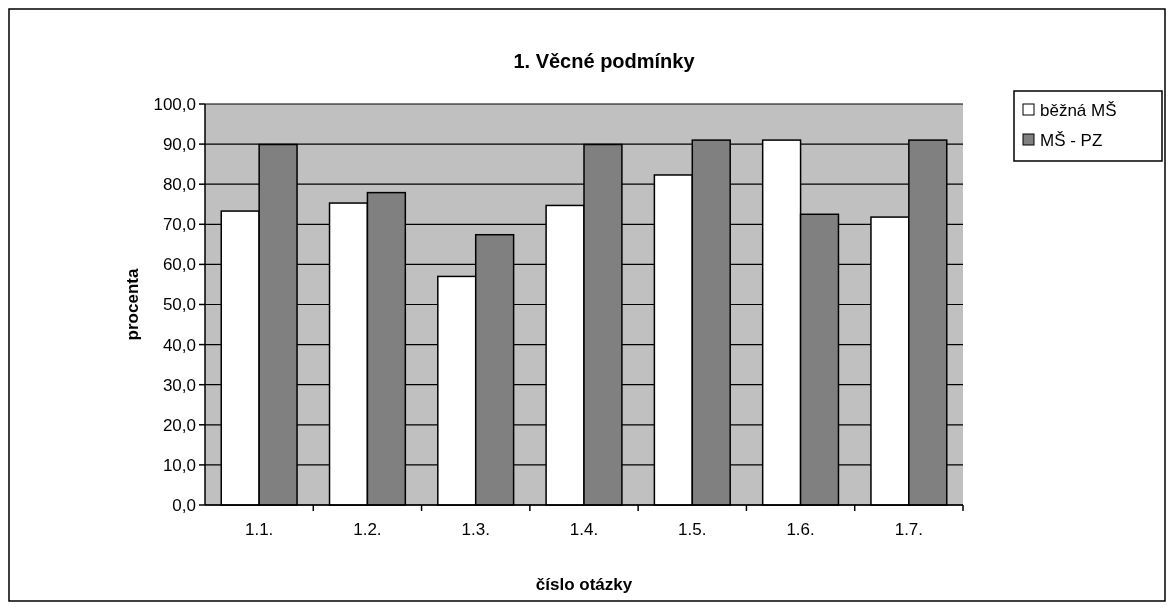 This screenshot has width=1174, height=610. What do you see at coordinates (179, 305) in the screenshot?
I see `y-tick-label: 50,0` at bounding box center [179, 305].